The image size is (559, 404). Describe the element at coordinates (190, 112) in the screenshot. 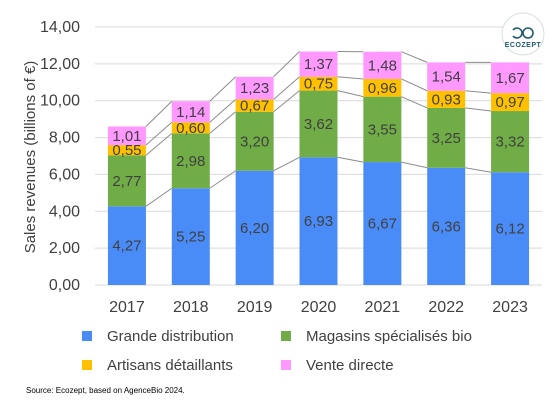

I see `data-label: 1,14` at that location.